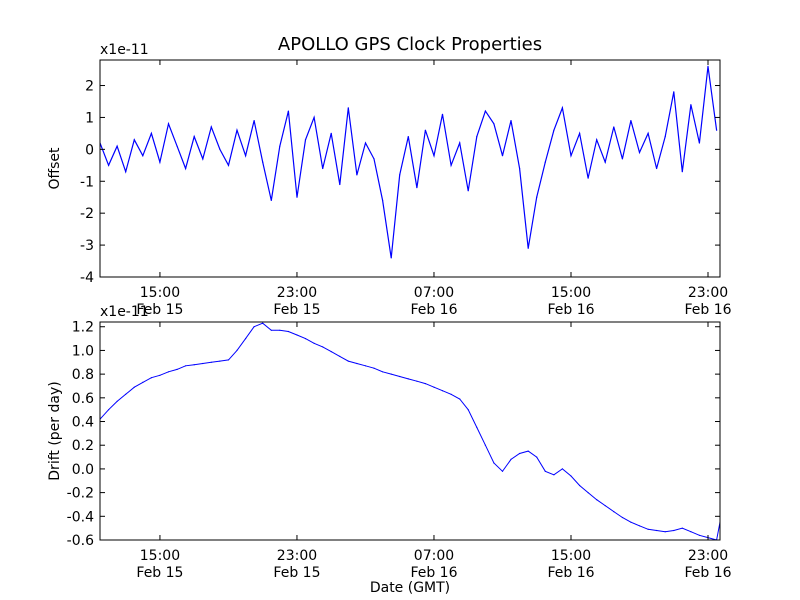 This screenshot has height=600, width=800. I want to click on y-tick-label: 0, so click(89, 150).